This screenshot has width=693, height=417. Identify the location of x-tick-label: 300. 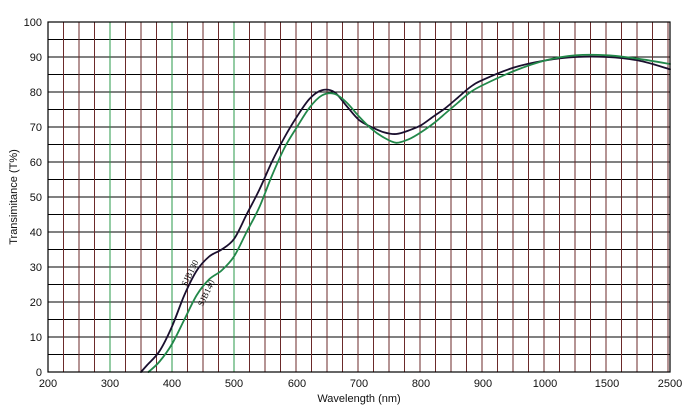
(110, 384).